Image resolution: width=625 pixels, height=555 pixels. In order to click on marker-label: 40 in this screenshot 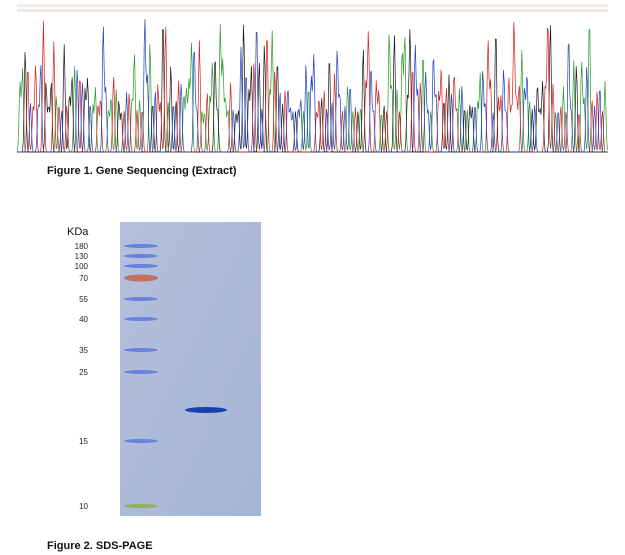, I will do `click(83, 319)`.